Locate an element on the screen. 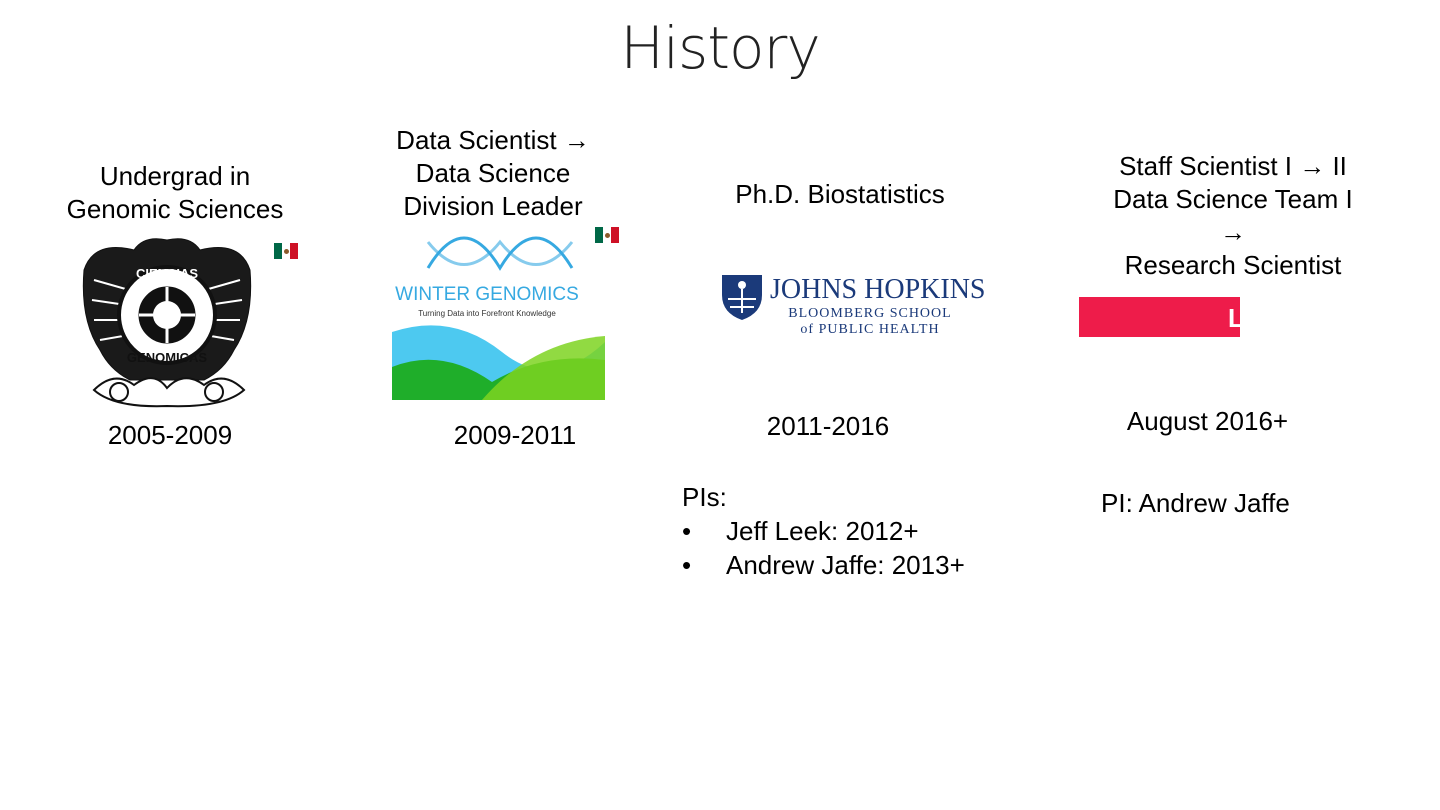  pi-entry: Andrew Jaffe: 2013+ is located at coordinates (845, 565).